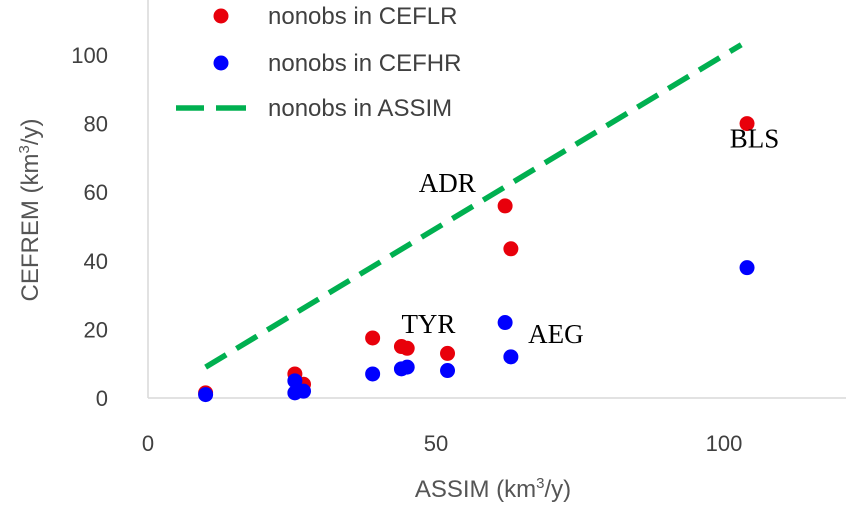 This screenshot has height=513, width=846. Describe the element at coordinates (30, 132) in the screenshot. I see `y-axis-title-tail: /y)` at that location.